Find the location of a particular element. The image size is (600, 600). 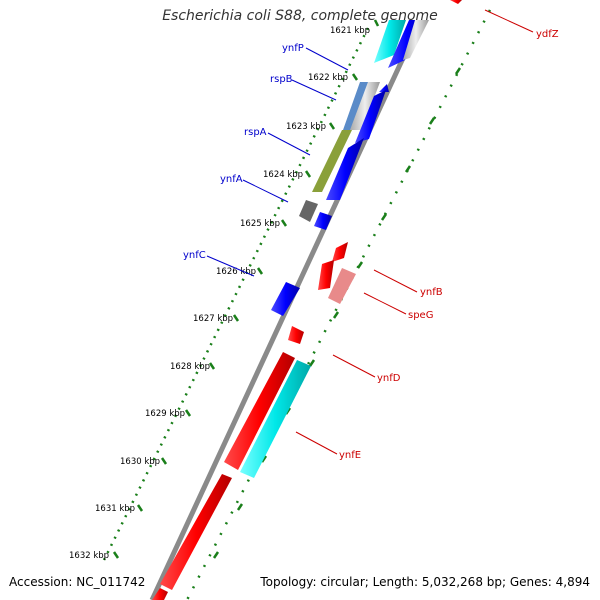

scale-label: 1632 kbp is located at coordinates (89, 556).